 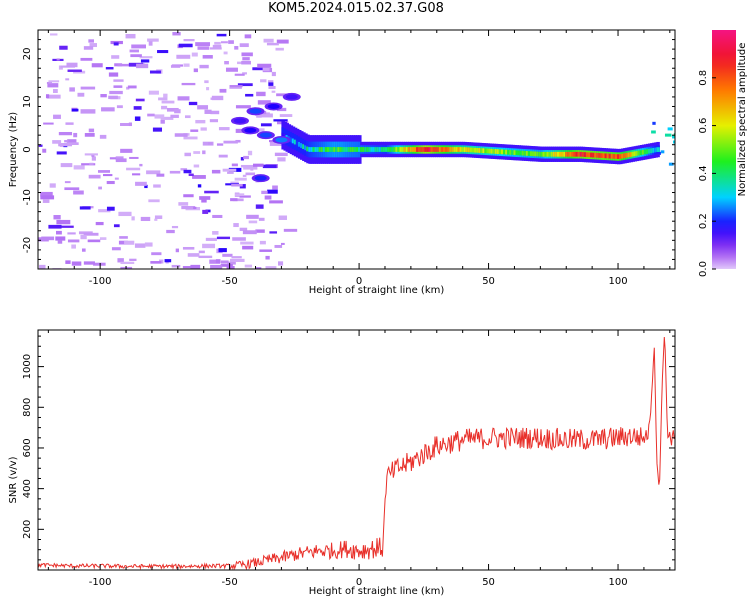 What do you see at coordinates (617, 281) in the screenshot?
I see `x-tick-label: 100` at bounding box center [617, 281].